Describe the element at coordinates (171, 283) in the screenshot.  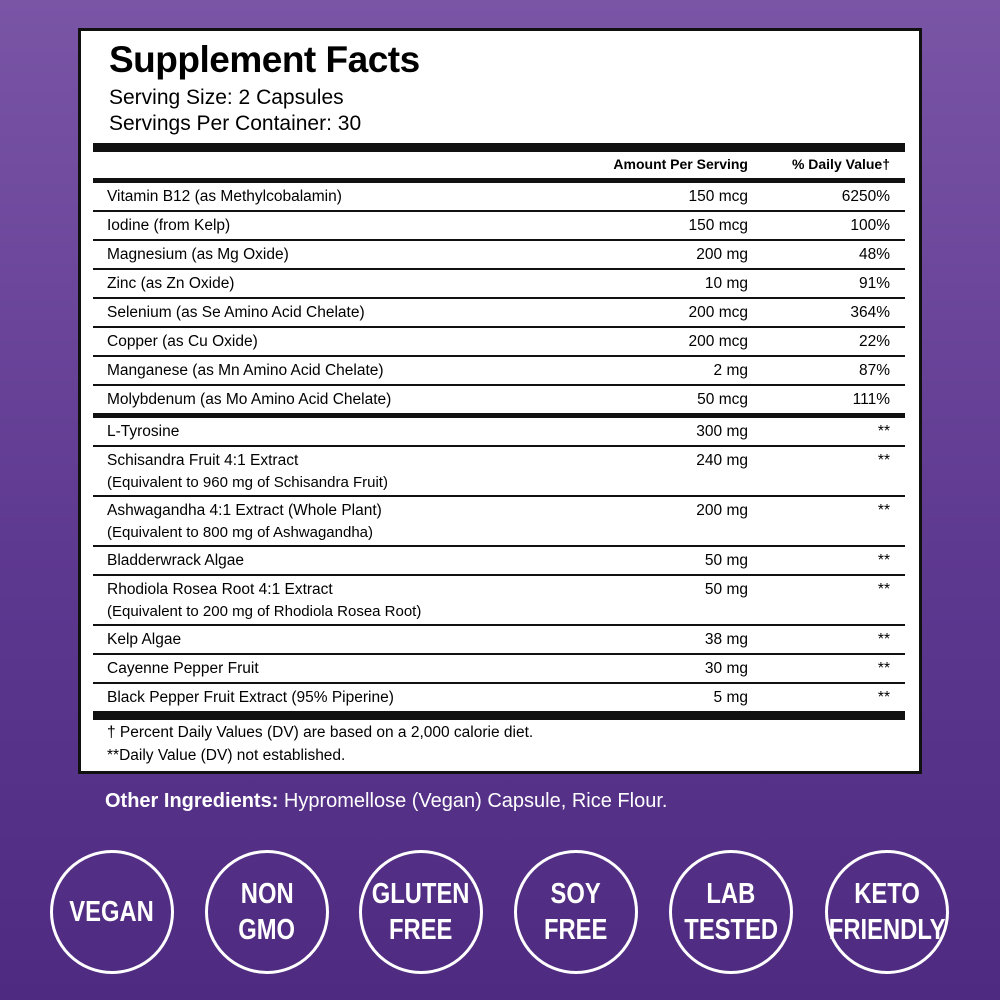
I see `nutrient-name: Zinc (as Zn Oxide)` at that location.